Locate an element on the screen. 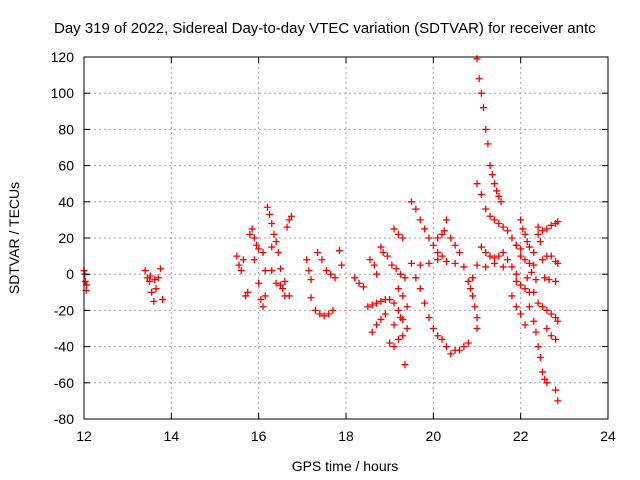 This screenshot has width=640, height=480. x-axis-label: GPS time / hours is located at coordinates (345, 466).